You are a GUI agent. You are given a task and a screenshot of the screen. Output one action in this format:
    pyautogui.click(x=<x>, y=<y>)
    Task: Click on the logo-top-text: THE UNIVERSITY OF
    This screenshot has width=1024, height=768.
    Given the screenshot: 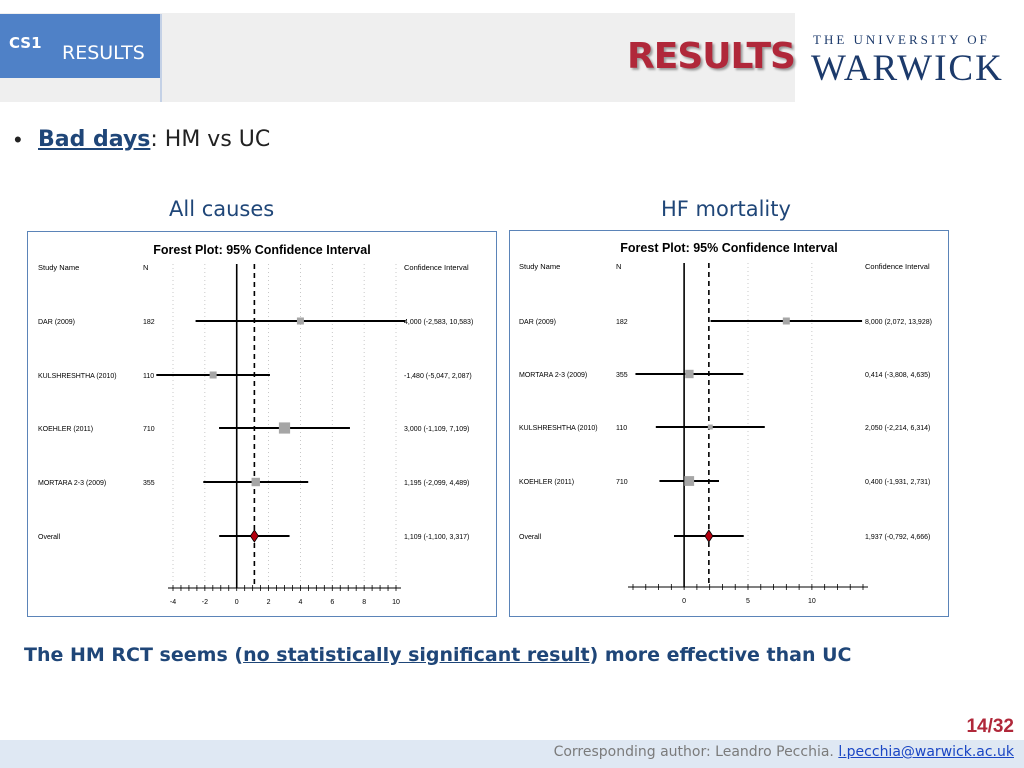 What is the action you would take?
    pyautogui.click(x=901, y=39)
    